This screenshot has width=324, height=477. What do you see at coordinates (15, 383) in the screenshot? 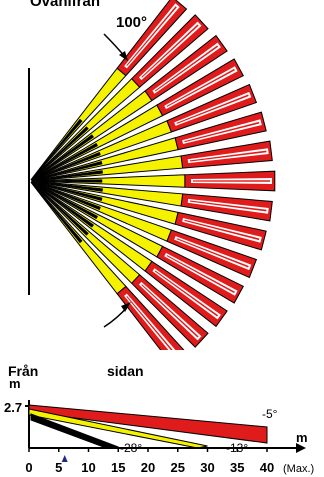
I see `y-unit-label: m` at bounding box center [15, 383].